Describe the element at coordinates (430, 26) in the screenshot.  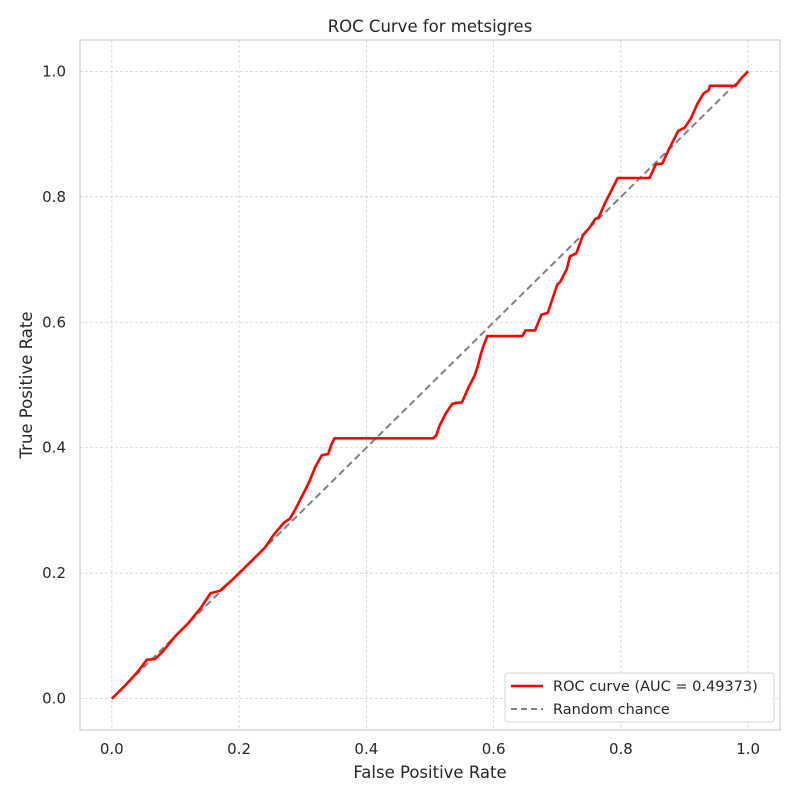
I see `chart-title: ROC Curve for metsigres` at that location.